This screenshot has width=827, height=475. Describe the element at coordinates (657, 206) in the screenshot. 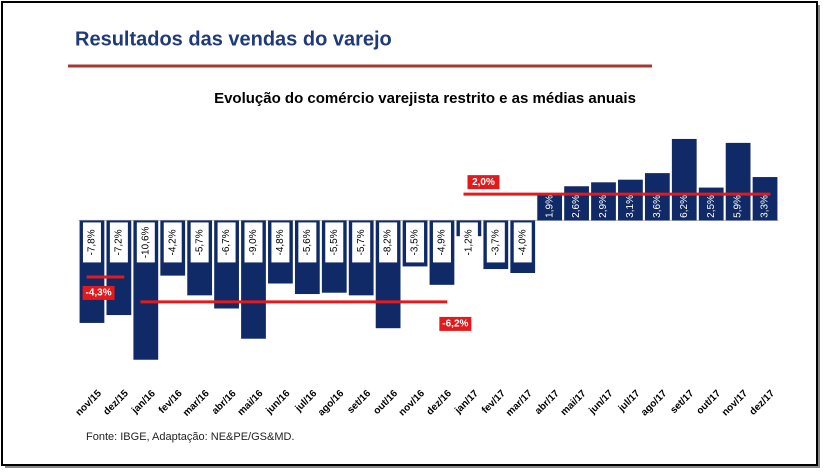

I see `value-label: 3,6%` at that location.